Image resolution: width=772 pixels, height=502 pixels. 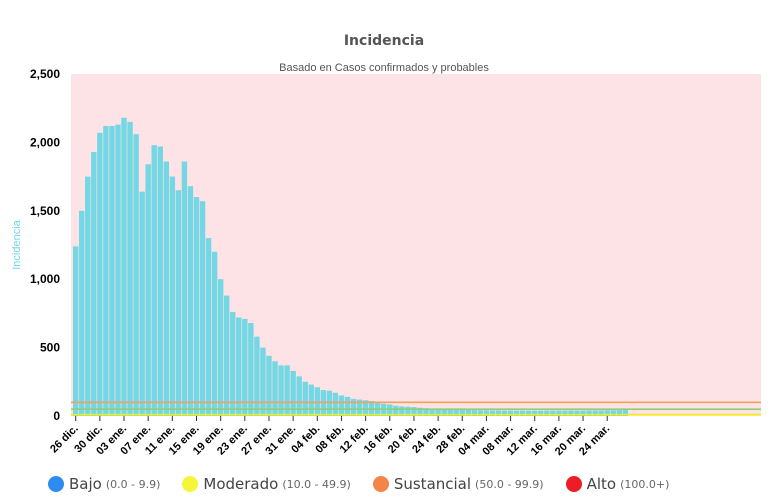 I want to click on legend-moderado-dot-icon, so click(x=190, y=484).